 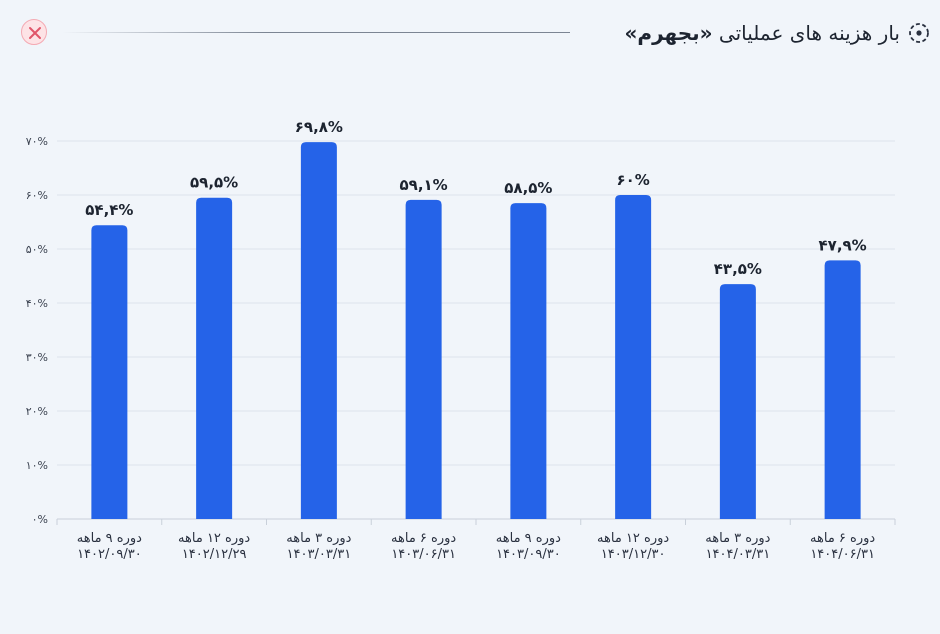 I want to click on x-tick-label-date: ۱۴۰۲/۰۹/۳۰, so click(x=109, y=554).